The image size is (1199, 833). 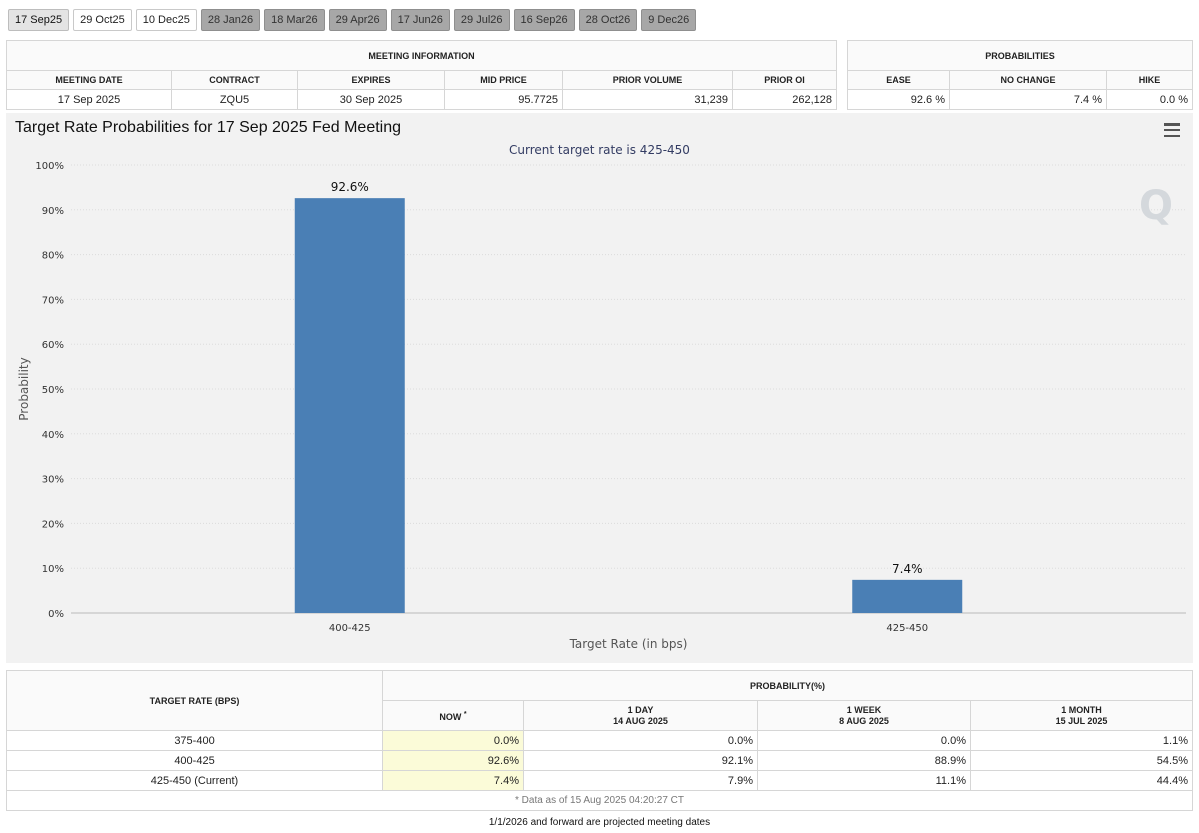 What do you see at coordinates (234, 99) in the screenshot?
I see `contract-value: ZQU5` at bounding box center [234, 99].